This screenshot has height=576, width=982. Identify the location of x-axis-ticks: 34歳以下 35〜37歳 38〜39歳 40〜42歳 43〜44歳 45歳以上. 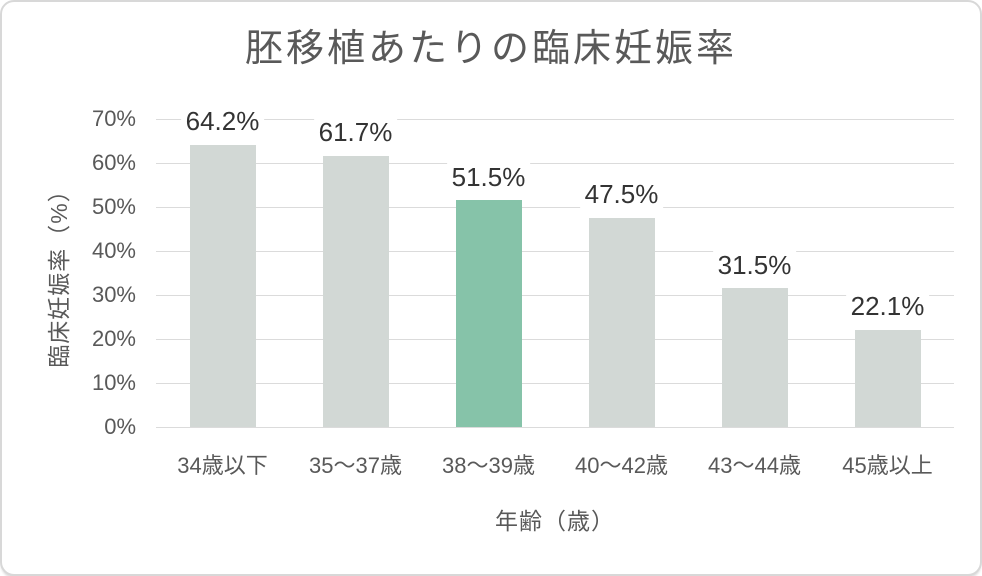
(555, 463).